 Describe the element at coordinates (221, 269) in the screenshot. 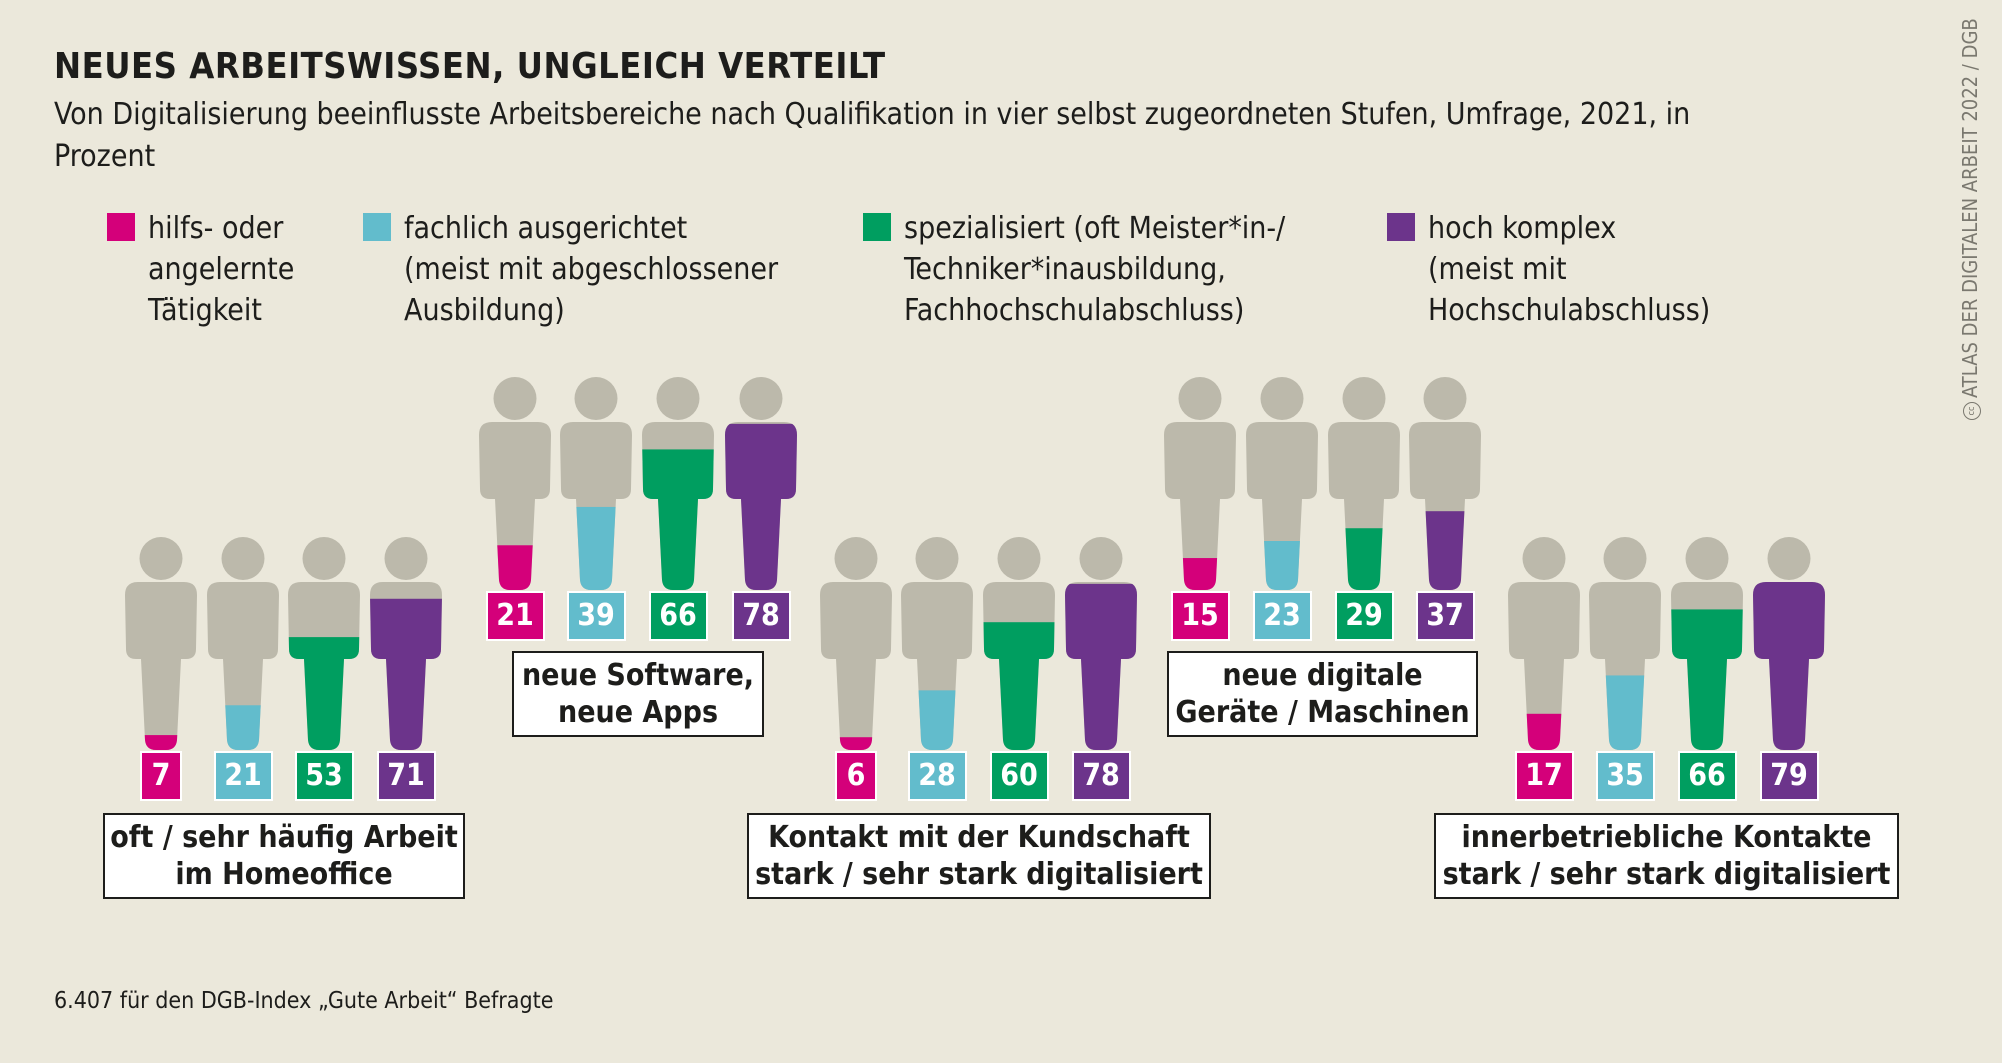

I see `legend-label: hilfs- oder angelernte Tätigkeit` at that location.